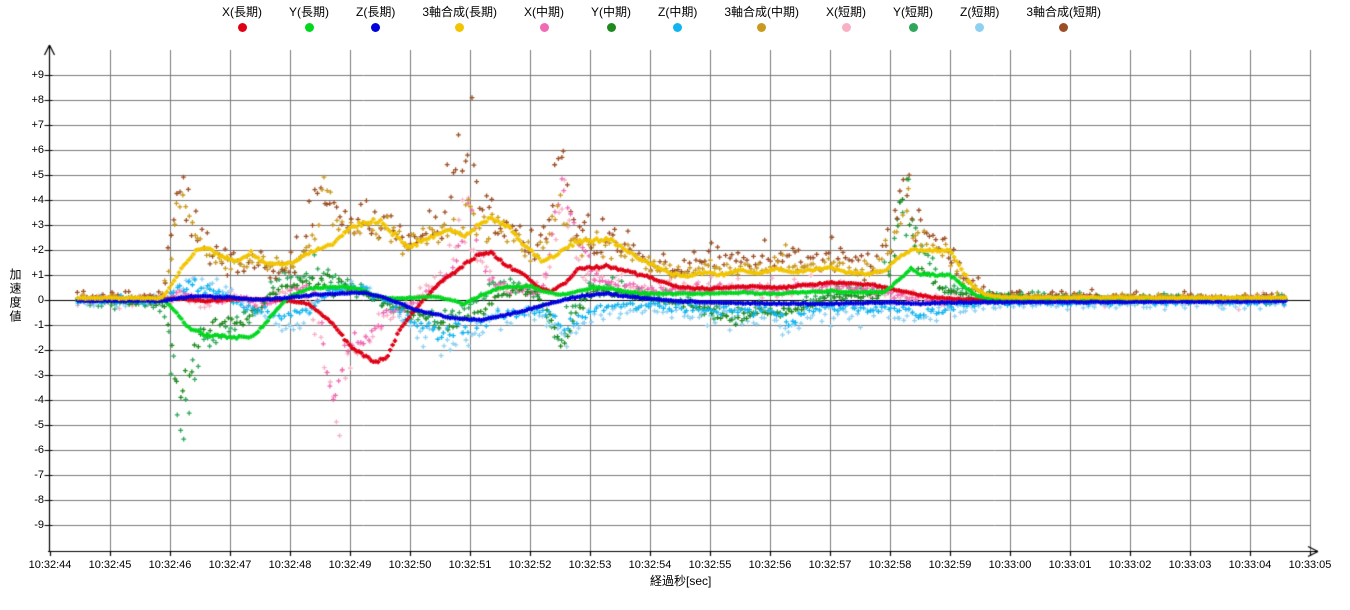 The height and width of the screenshot is (610, 1350). I want to click on y-tick-label: -6, so click(39, 450).